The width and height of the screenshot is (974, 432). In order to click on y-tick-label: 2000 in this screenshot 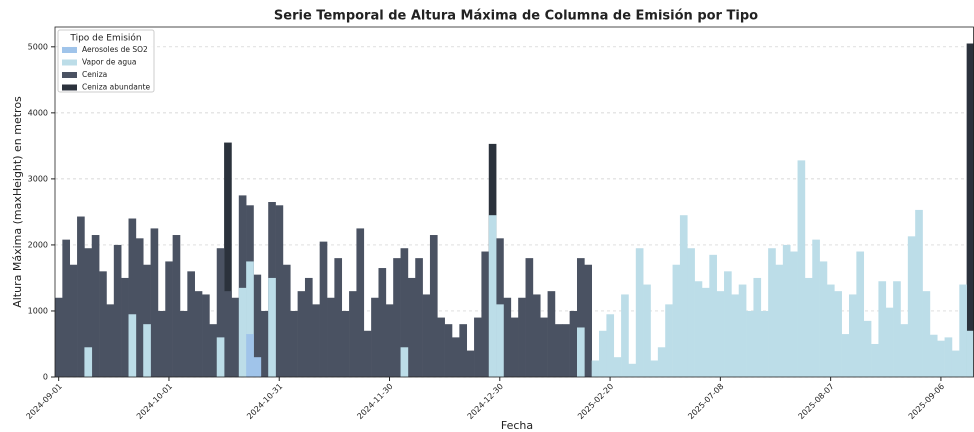, I will do `click(38, 244)`.